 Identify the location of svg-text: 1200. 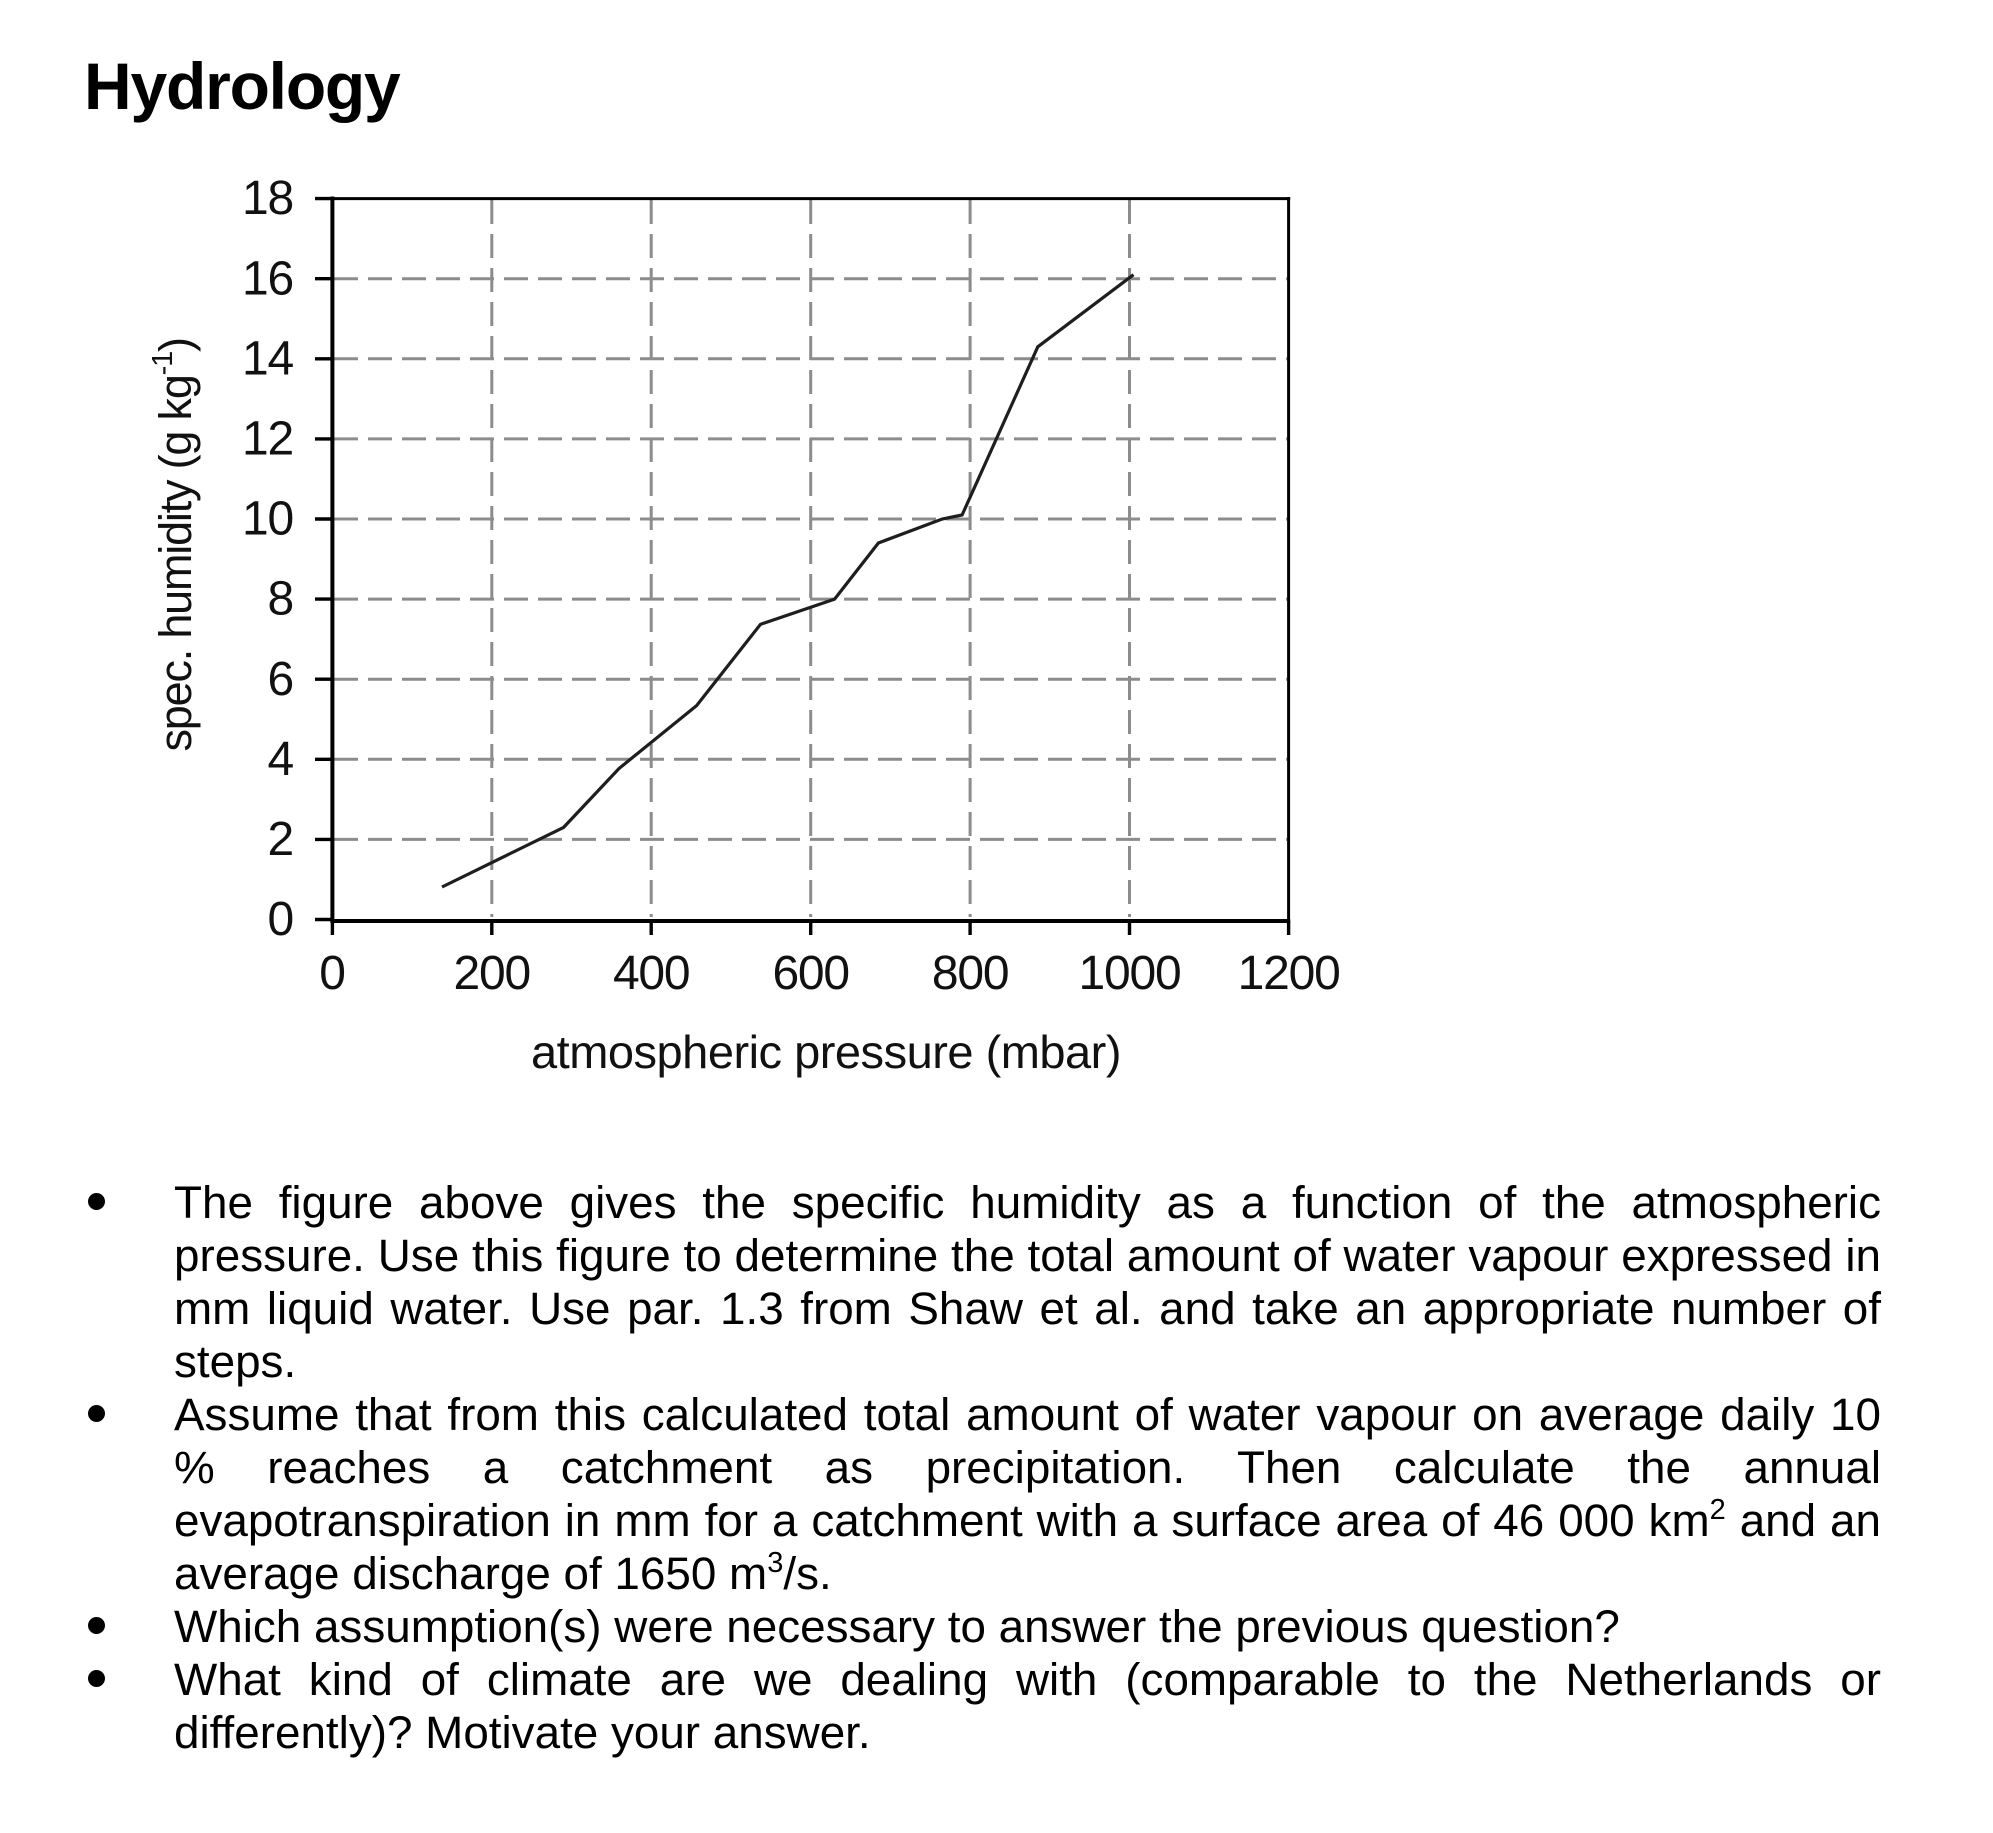
(1289, 973).